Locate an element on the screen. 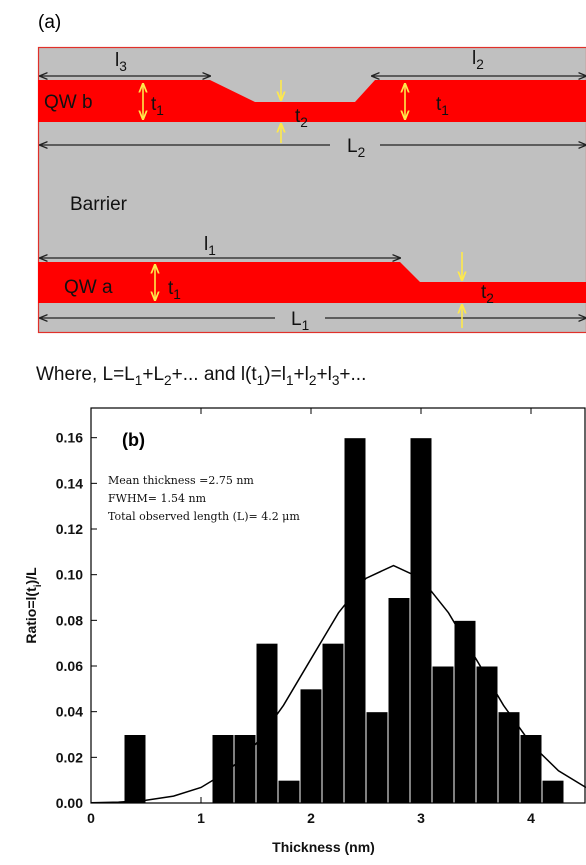 This screenshot has height=865, width=586. label-text: Ratio=l(t is located at coordinates (31, 615).